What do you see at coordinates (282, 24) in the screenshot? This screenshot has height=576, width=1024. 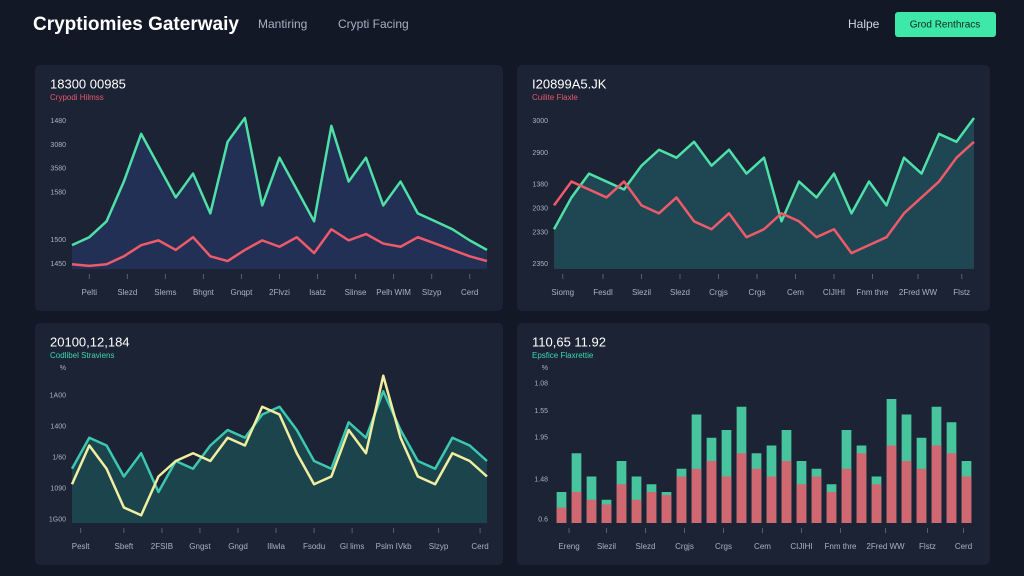 I see `nav-link: Mantiring` at bounding box center [282, 24].